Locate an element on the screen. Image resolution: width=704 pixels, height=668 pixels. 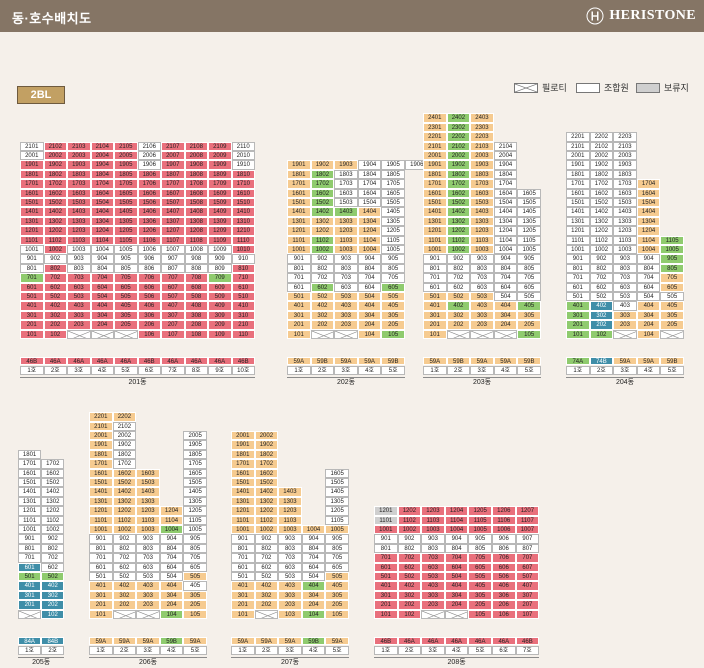
unit-cell: 1703 is located at coordinates (482, 184).